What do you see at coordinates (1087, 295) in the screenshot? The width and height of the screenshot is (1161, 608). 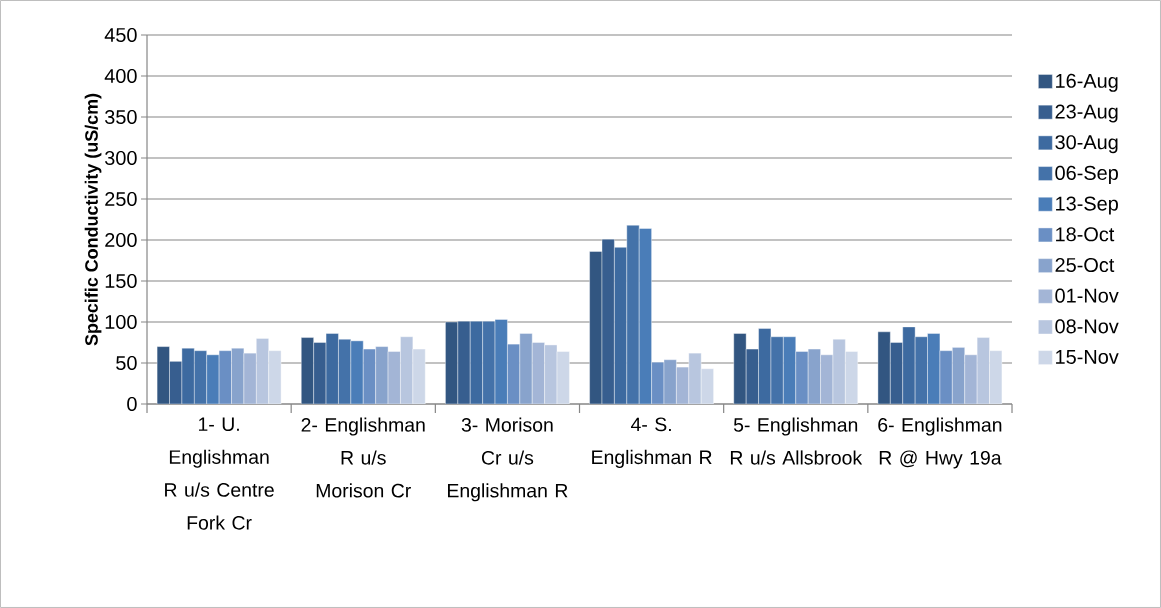 I see `legend-label: 01-Nov` at bounding box center [1087, 295].